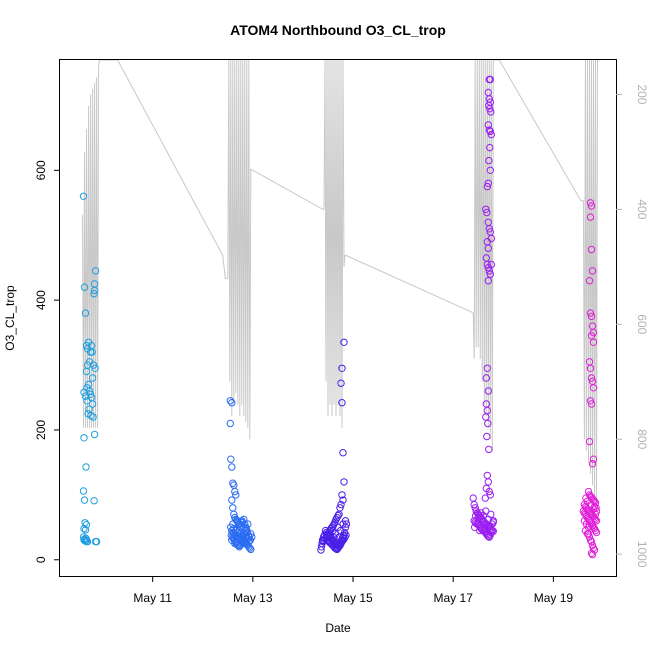 The image size is (650, 650). I want to click on x-axis: May 11 May 13 May 15 May 17 May 19, so click(353, 590).